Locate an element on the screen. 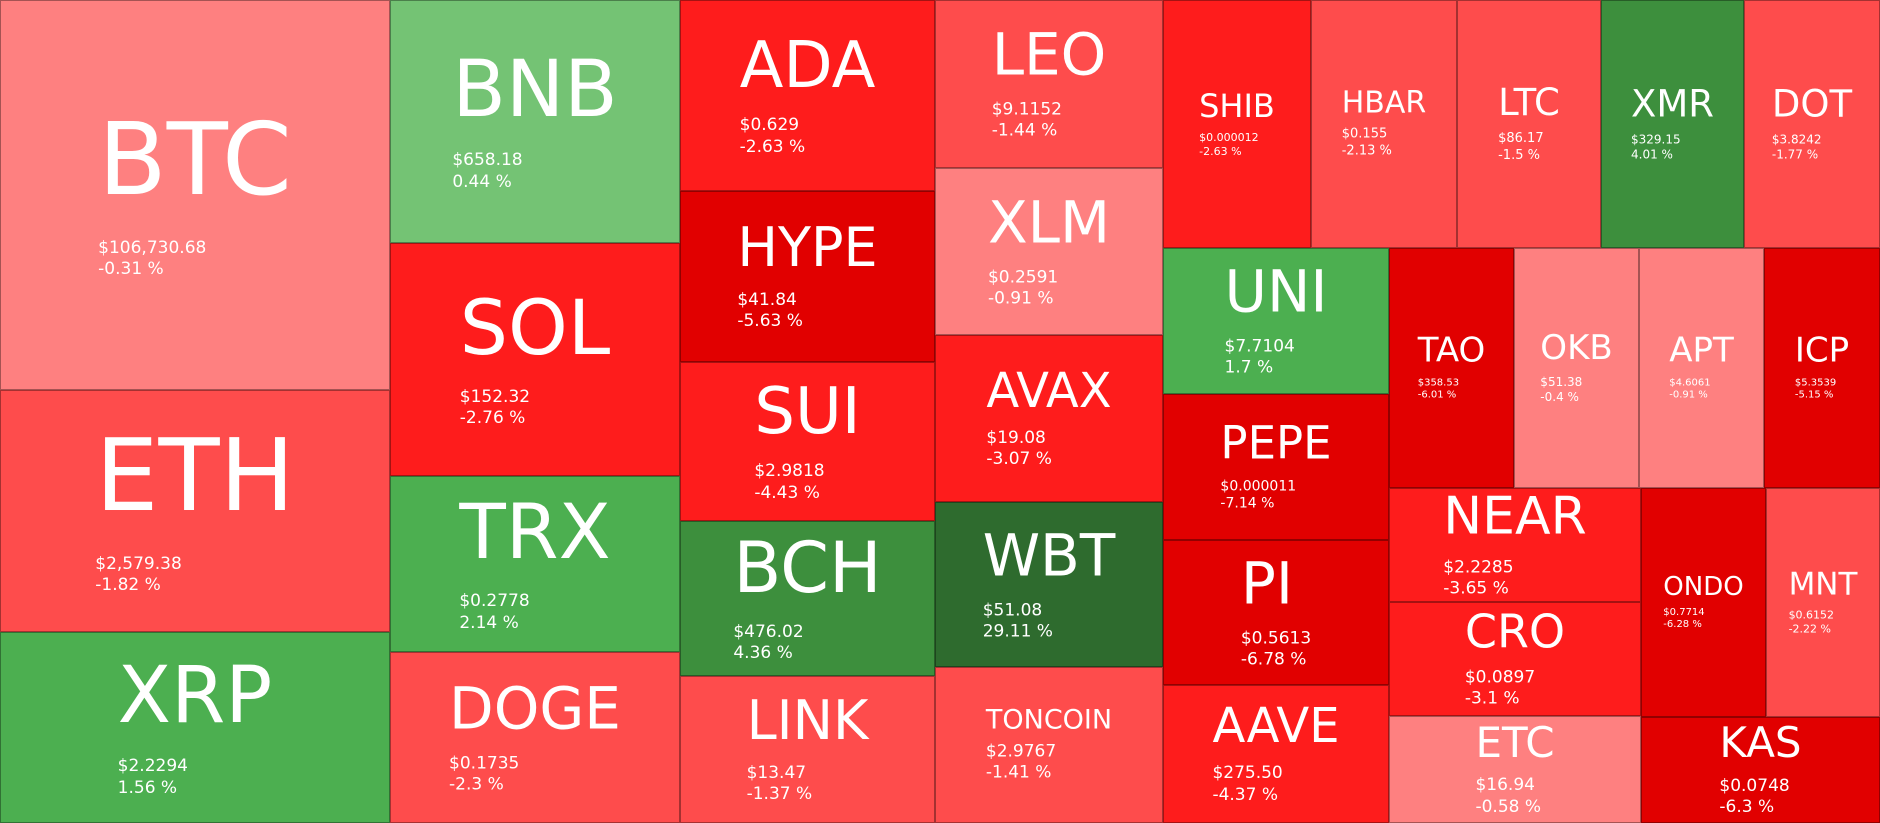  tile-toncoin: TONCOIN $2.9767 -1.41 % is located at coordinates (1049, 745).